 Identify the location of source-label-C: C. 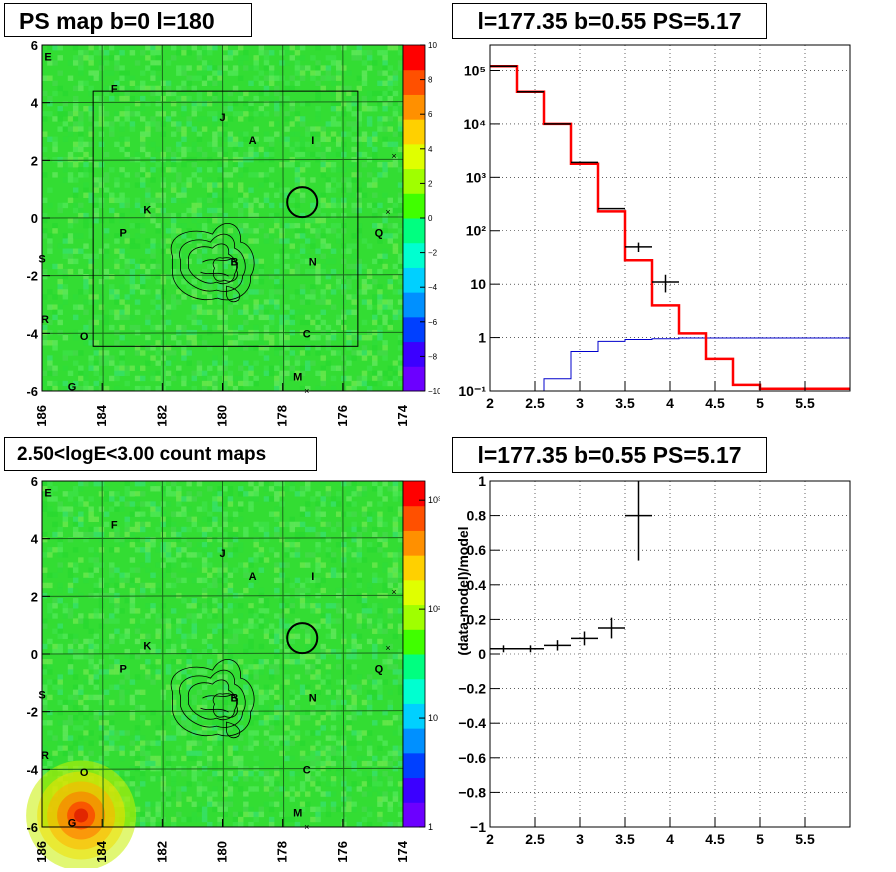
(307, 334).